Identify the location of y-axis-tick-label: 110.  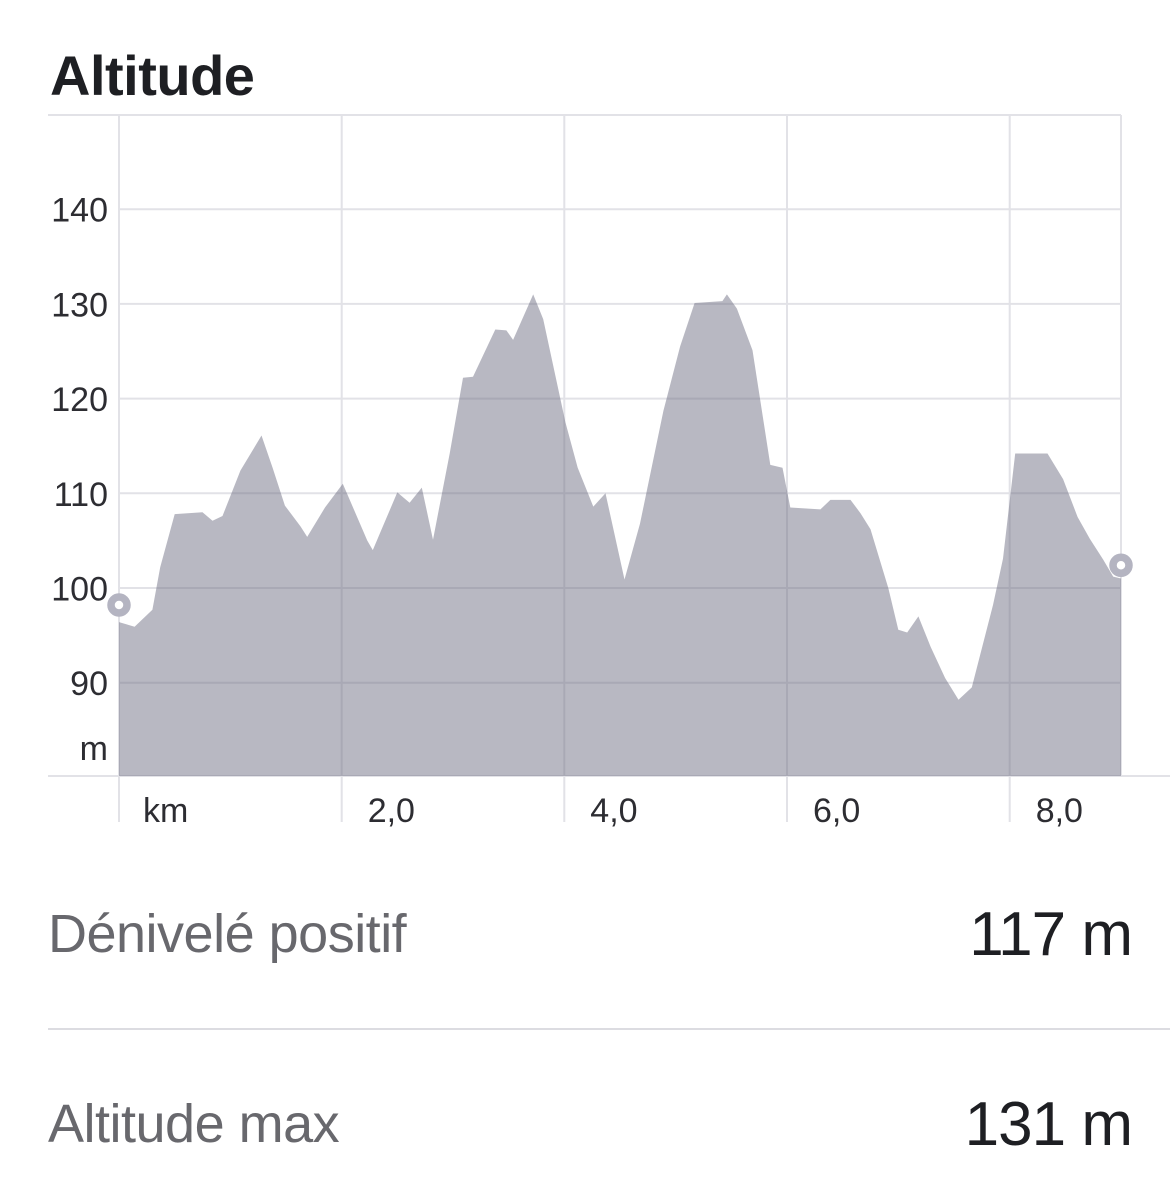
(81, 495).